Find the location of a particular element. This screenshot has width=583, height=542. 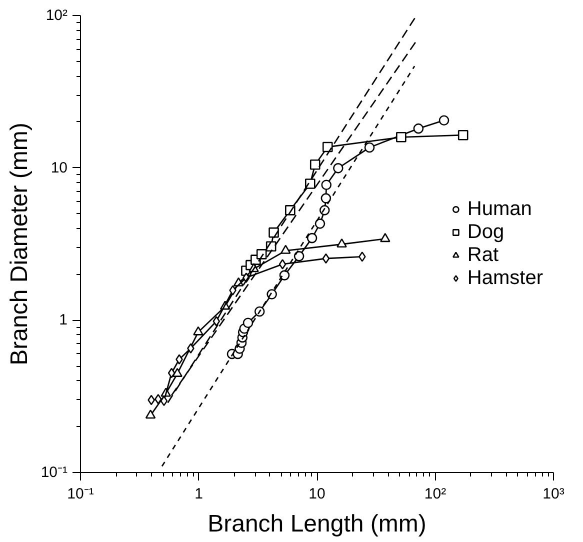

x-tick-label: 1 is located at coordinates (198, 494).